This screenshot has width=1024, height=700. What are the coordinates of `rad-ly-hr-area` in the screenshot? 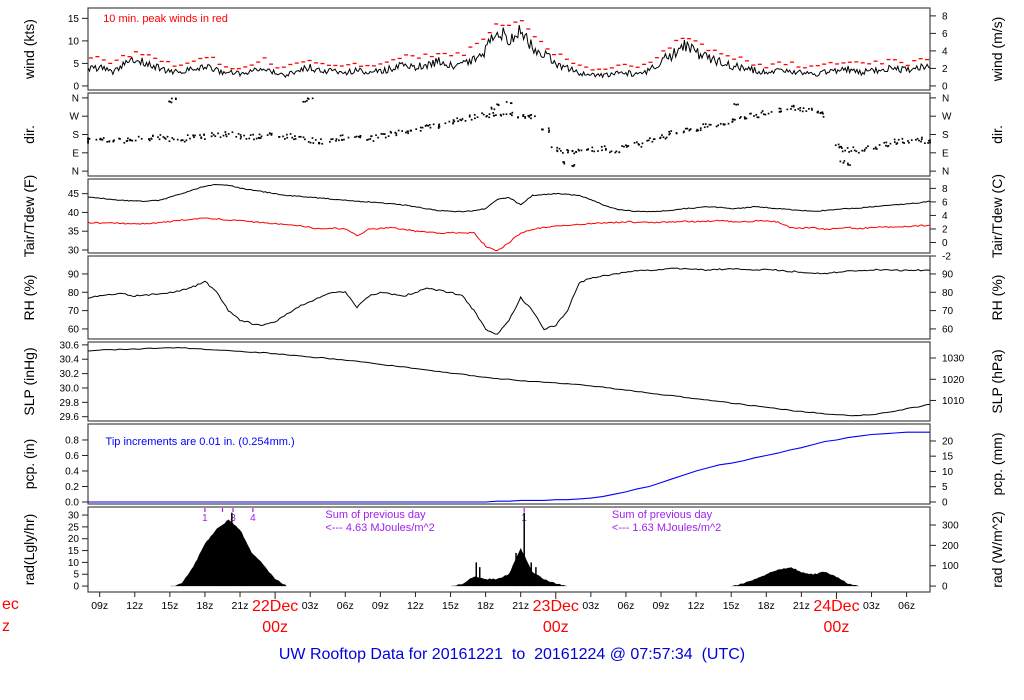 It's located at (509, 553).